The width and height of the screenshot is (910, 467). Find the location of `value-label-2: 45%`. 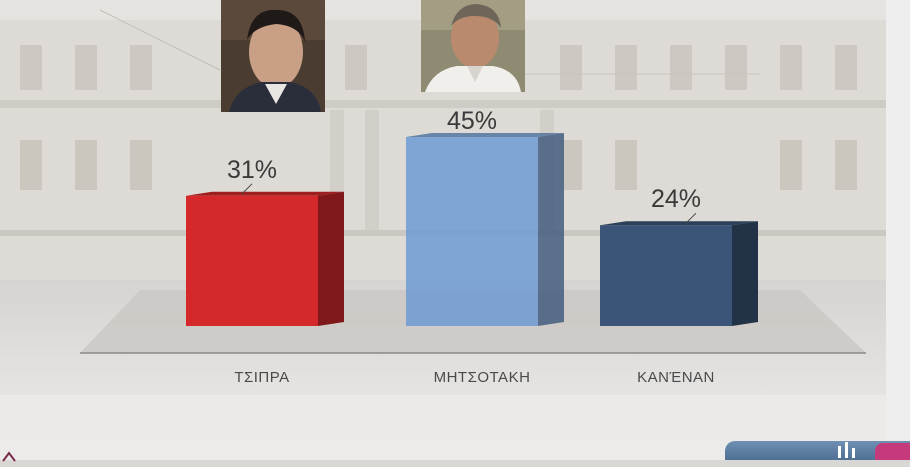

value-label-2: 45% is located at coordinates (472, 121).